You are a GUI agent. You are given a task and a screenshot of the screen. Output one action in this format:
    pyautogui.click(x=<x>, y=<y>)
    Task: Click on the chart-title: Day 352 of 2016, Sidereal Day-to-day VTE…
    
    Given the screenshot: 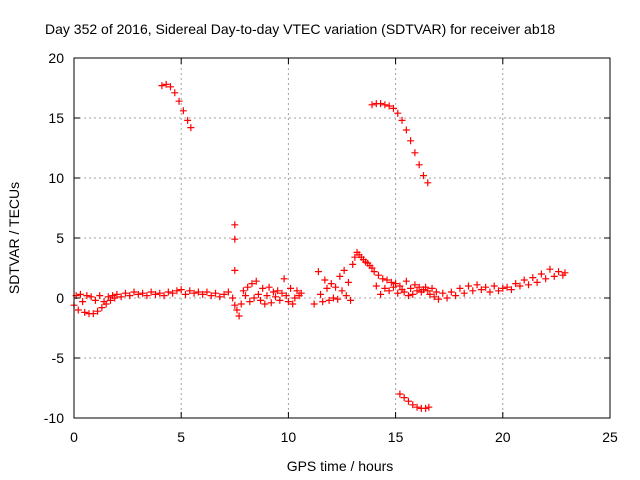 What is the action you would take?
    pyautogui.click(x=300, y=29)
    